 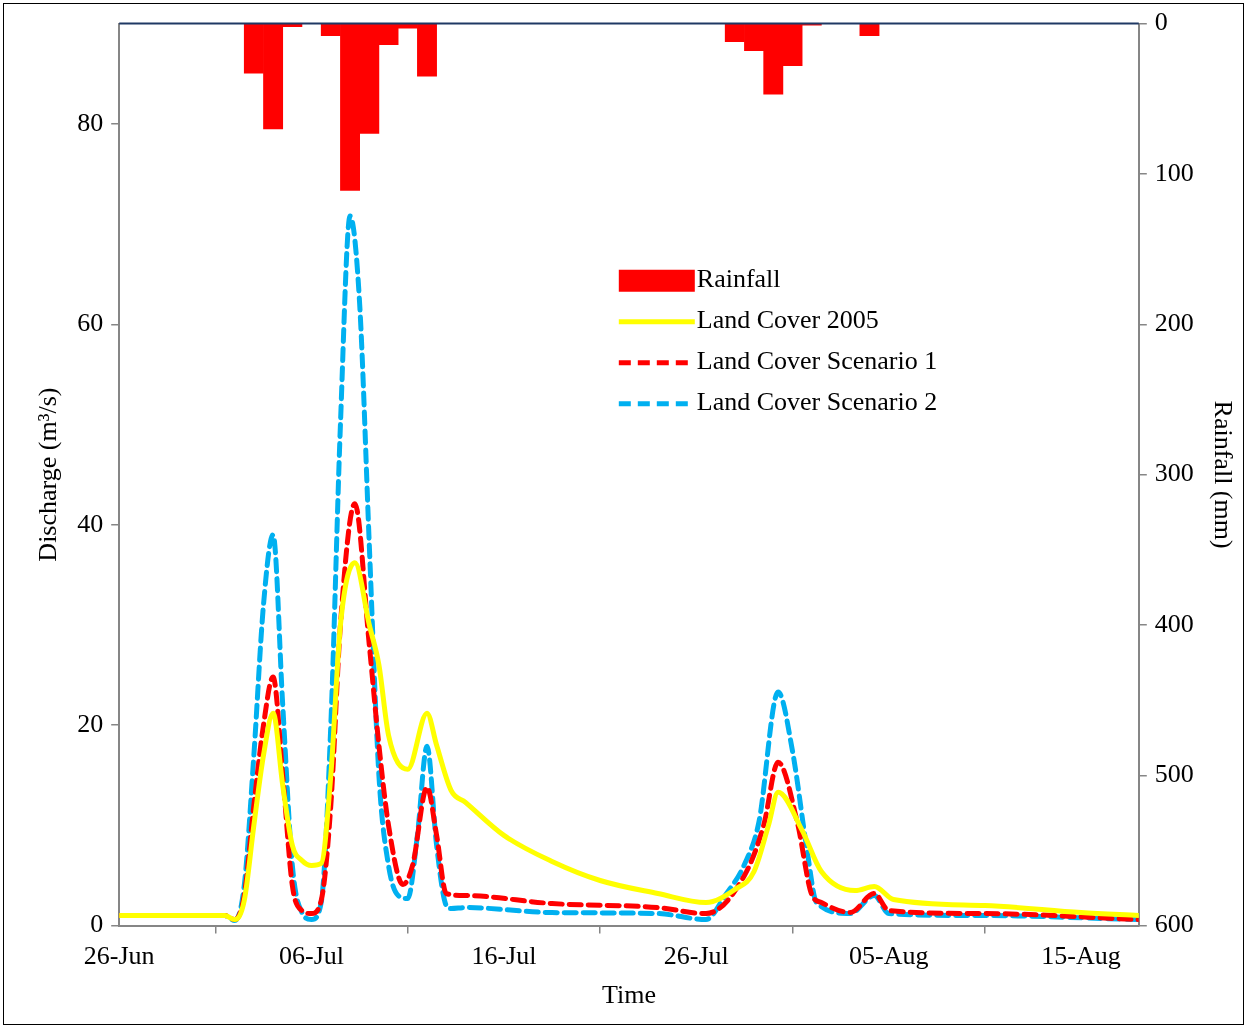 I want to click on legend-label: Land Cover 2005, so click(x=787, y=320).